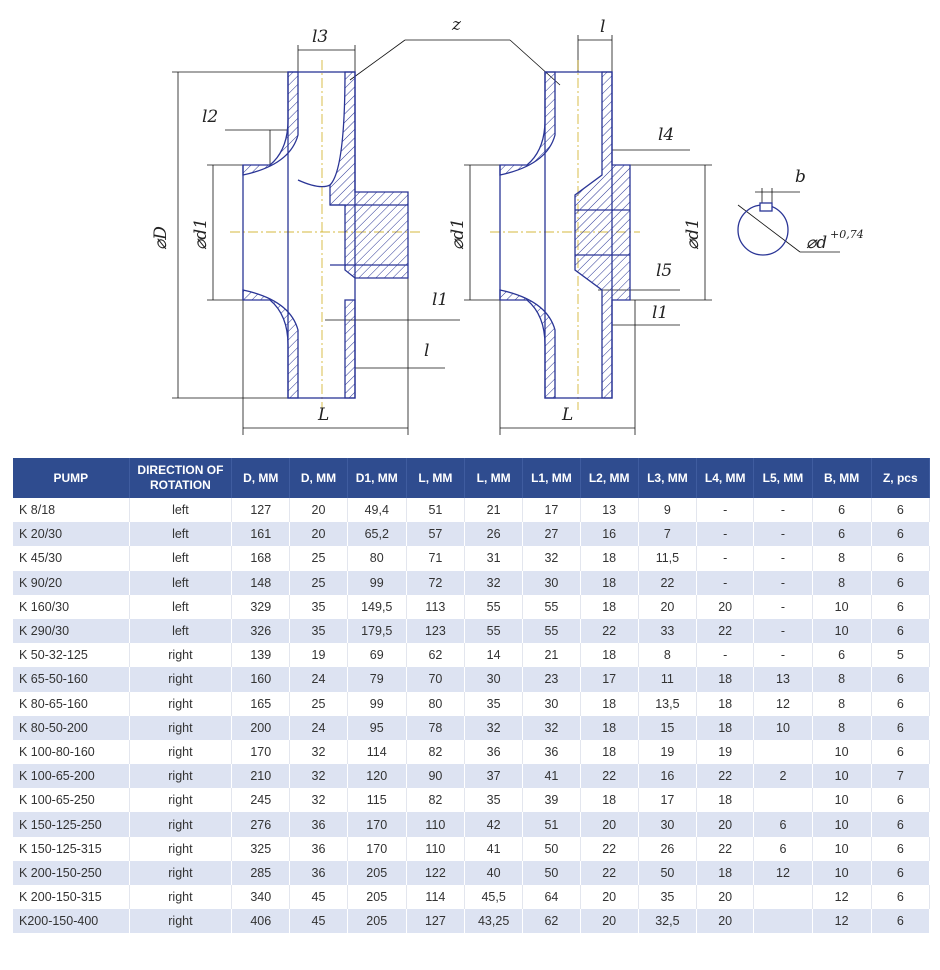 This screenshot has width=940, height=970. What do you see at coordinates (318, 655) in the screenshot?
I see `table-cell: 19` at bounding box center [318, 655].